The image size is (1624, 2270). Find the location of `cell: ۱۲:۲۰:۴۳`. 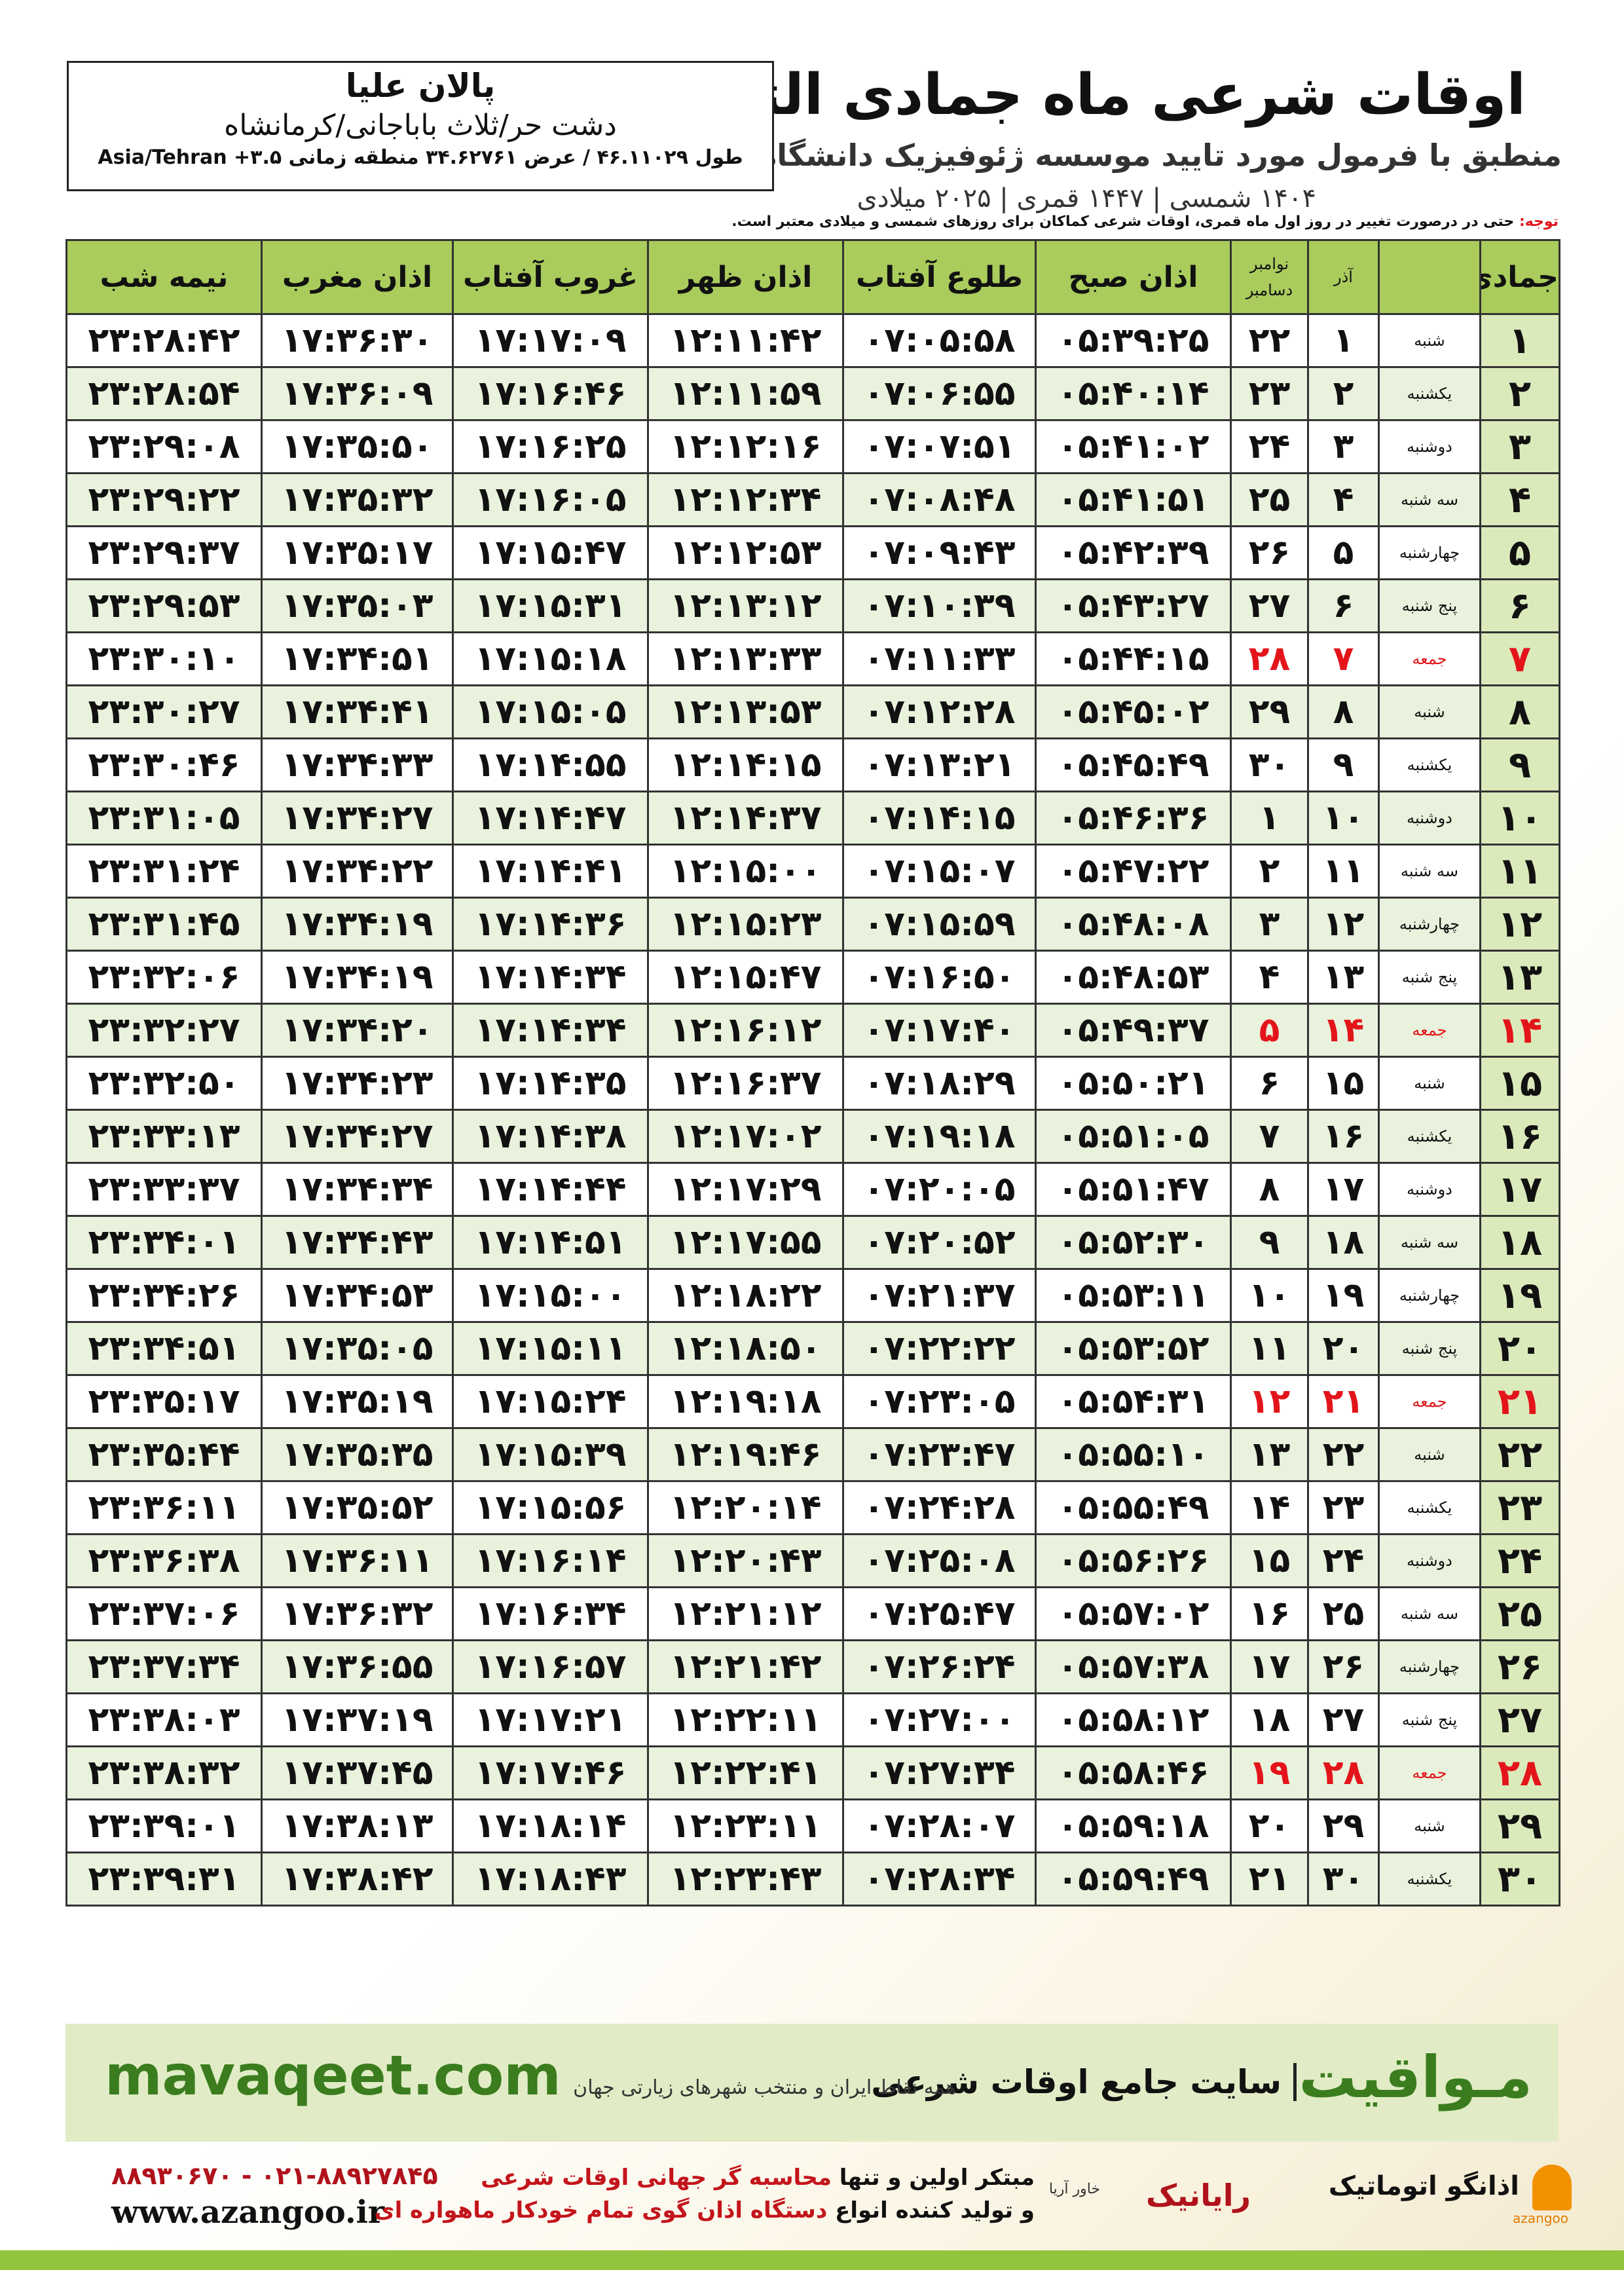

cell: ۱۲:۲۰:۴۳ is located at coordinates (745, 1560).